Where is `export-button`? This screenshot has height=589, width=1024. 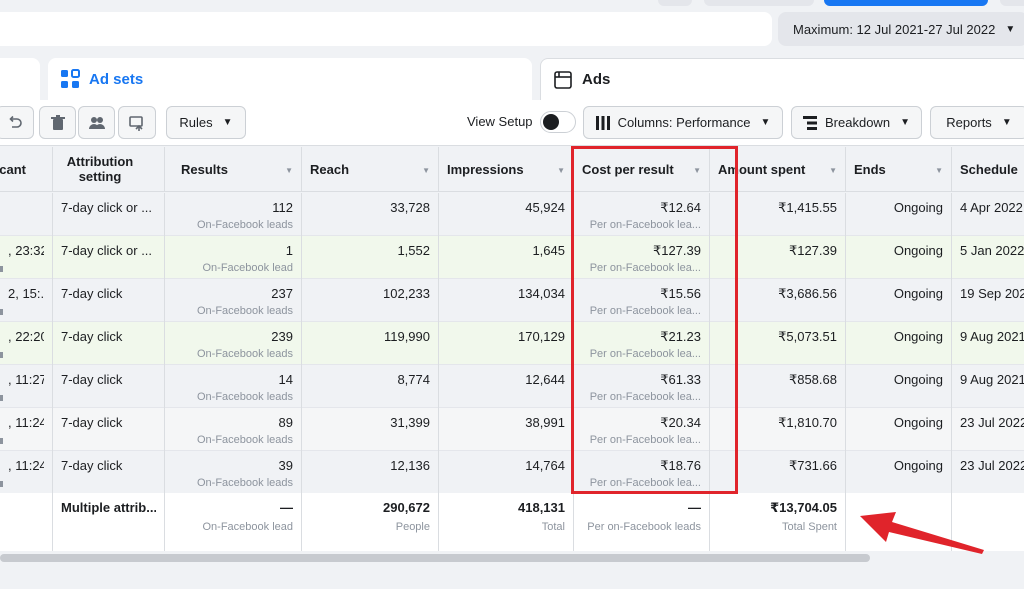
export-button is located at coordinates (137, 122).